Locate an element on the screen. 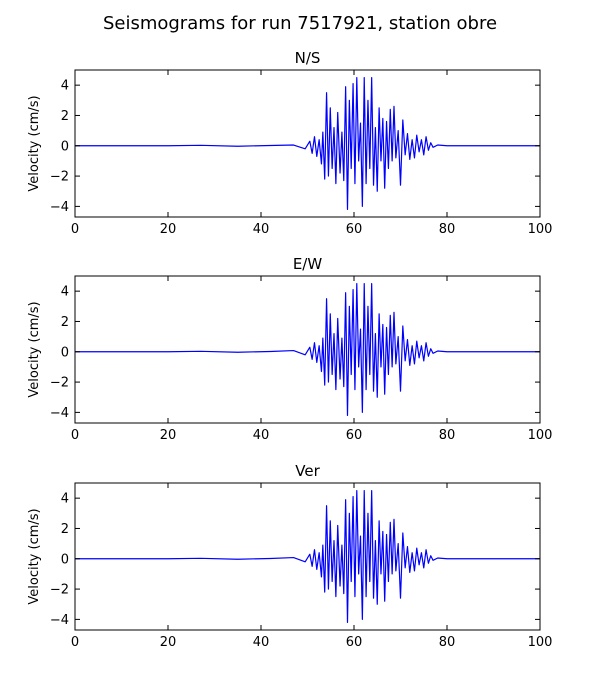 The height and width of the screenshot is (700, 600). panel-title: E/W is located at coordinates (308, 264).